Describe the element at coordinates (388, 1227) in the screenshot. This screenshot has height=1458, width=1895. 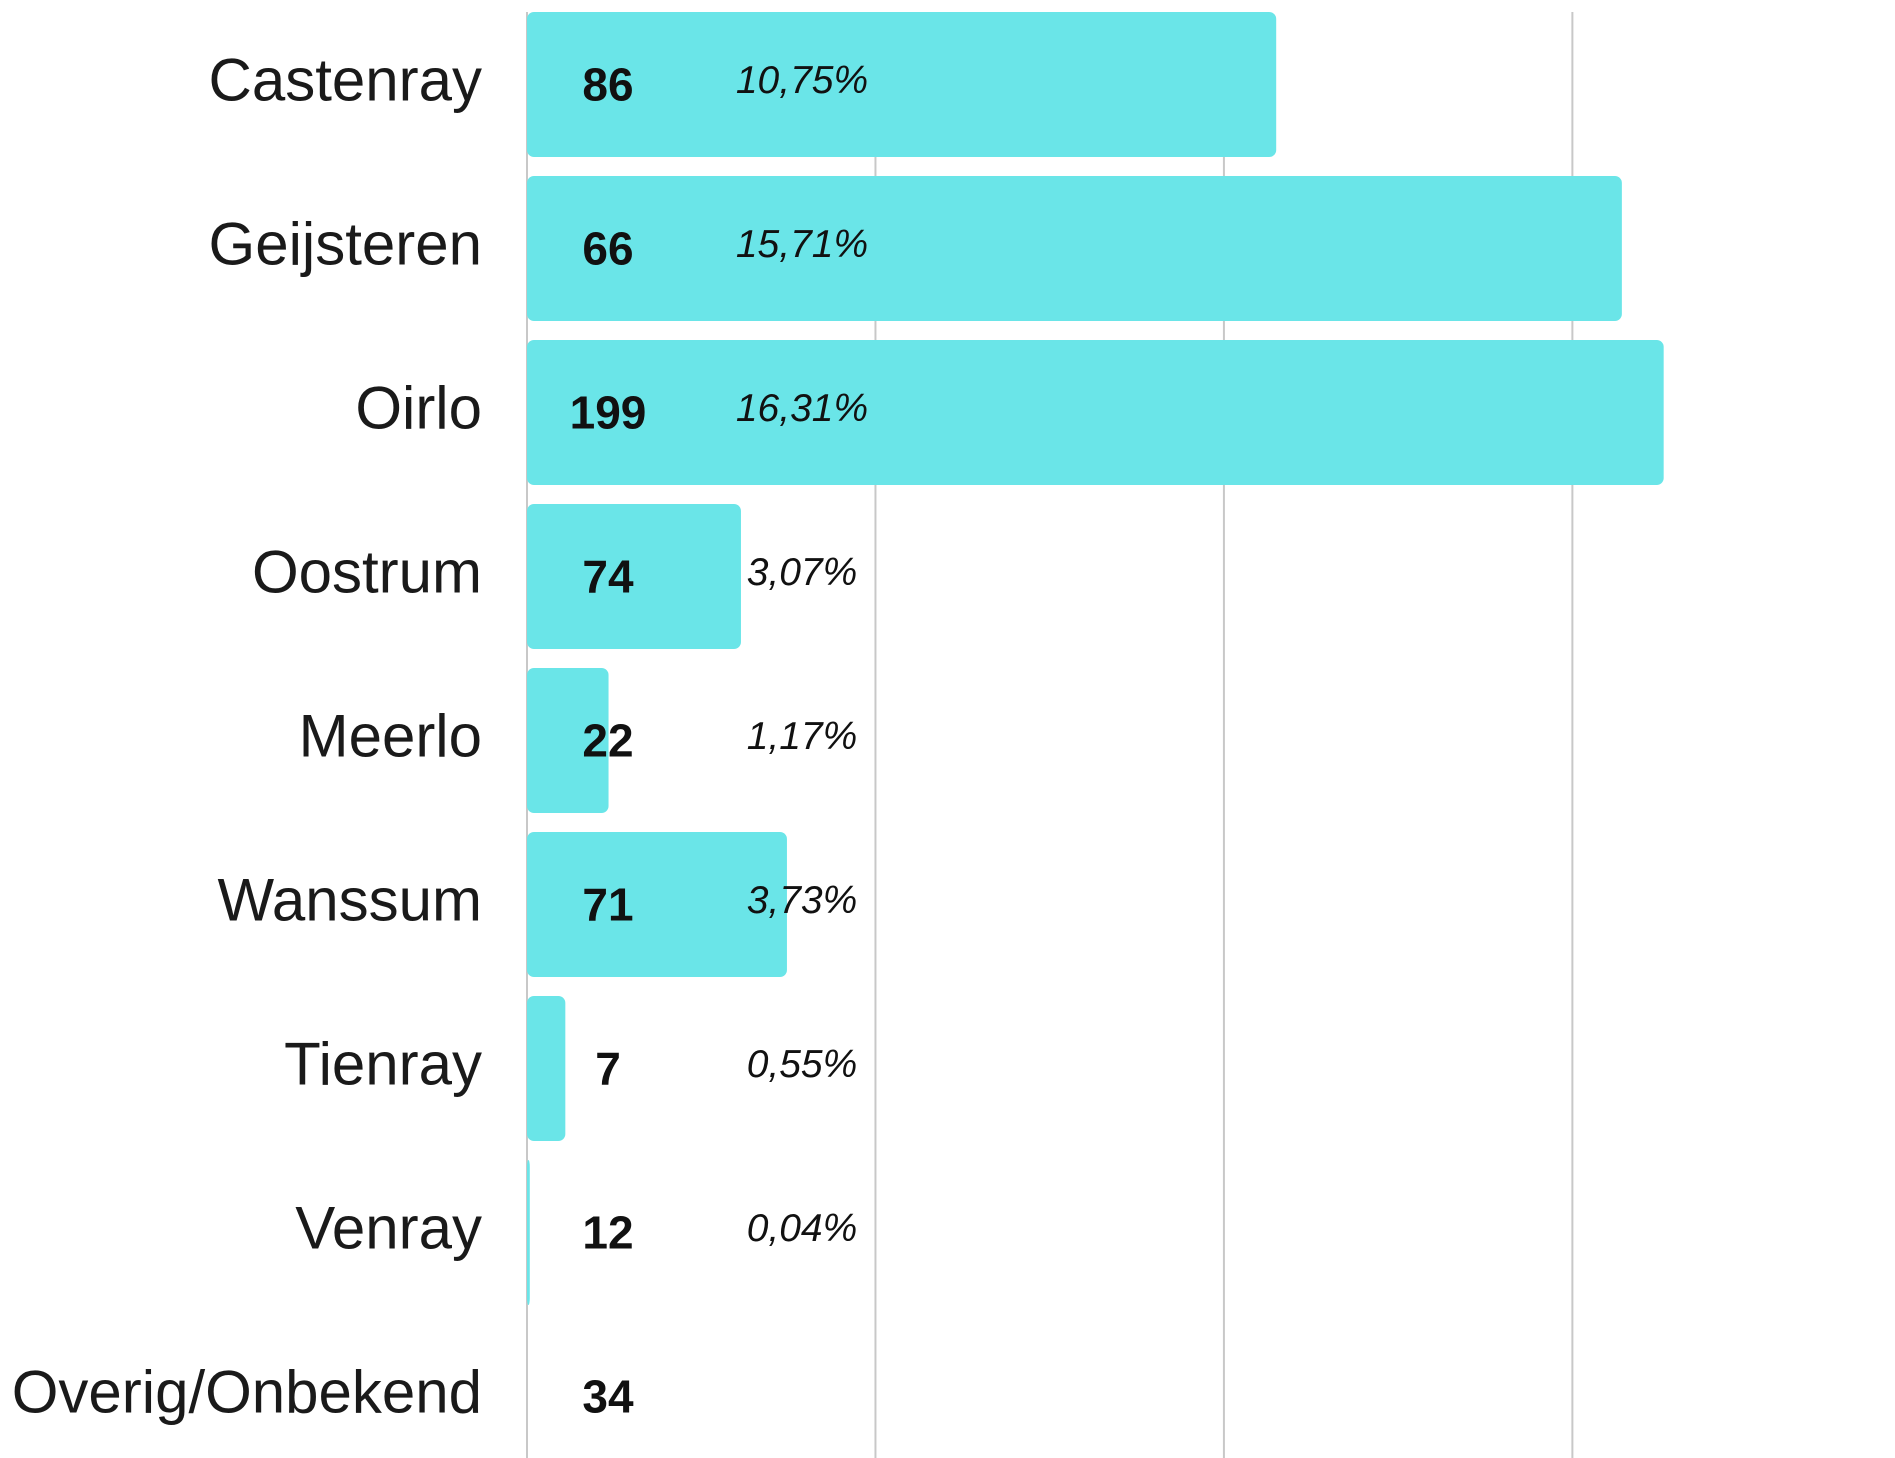
I see `category-label: Venray` at that location.